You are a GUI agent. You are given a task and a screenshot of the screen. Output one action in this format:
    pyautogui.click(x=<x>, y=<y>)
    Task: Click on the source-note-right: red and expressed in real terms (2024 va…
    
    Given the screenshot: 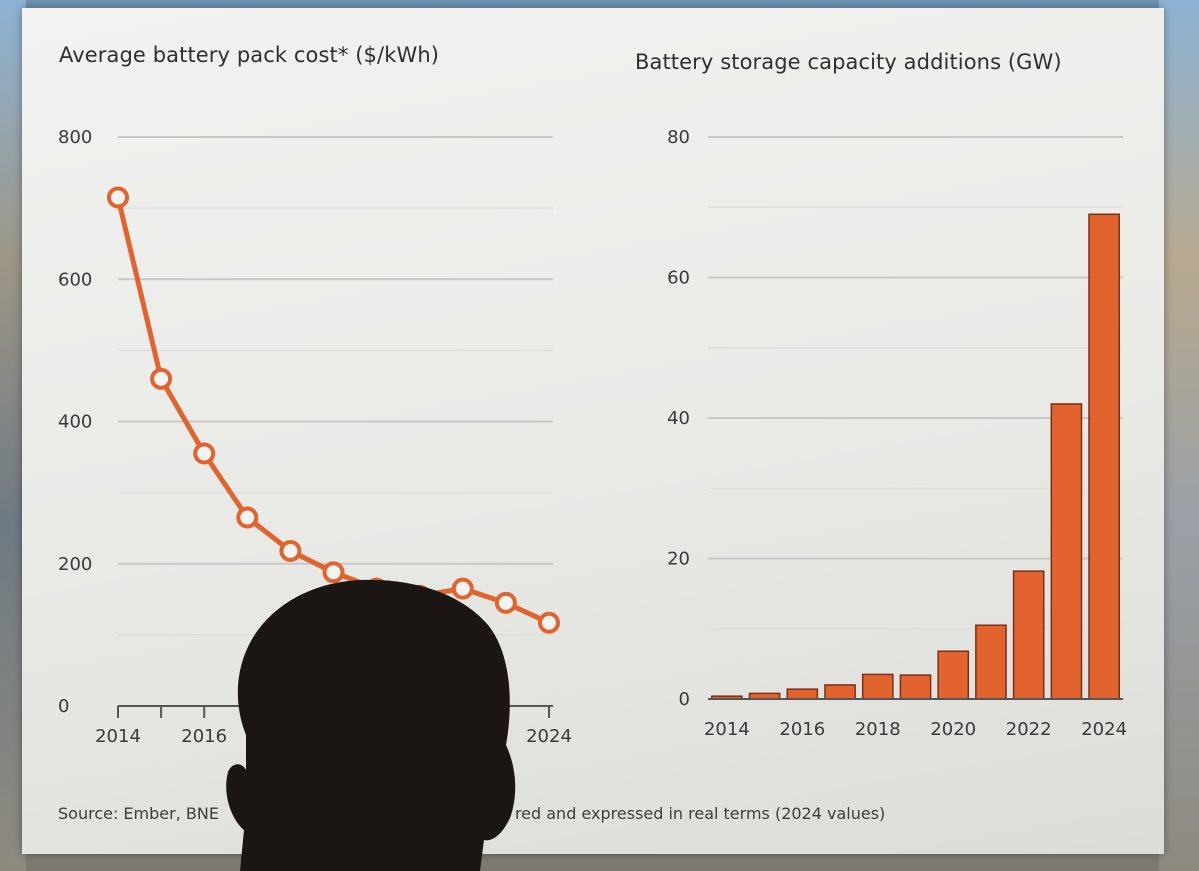 What is the action you would take?
    pyautogui.click(x=700, y=813)
    